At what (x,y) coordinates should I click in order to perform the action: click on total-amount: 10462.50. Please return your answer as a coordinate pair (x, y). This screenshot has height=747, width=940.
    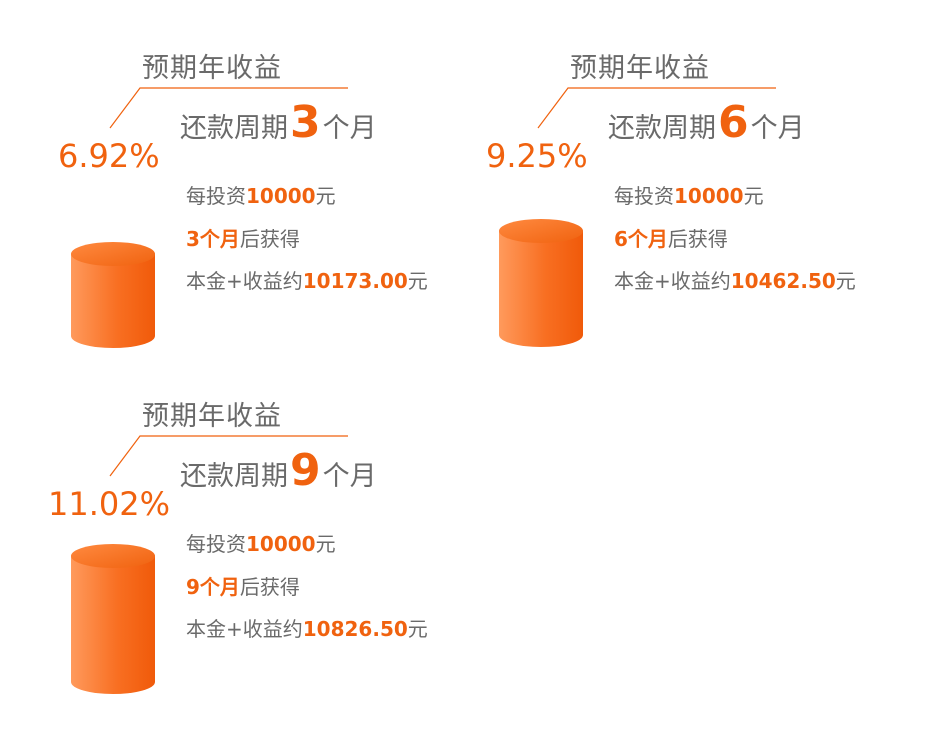
    Looking at the image, I should click on (783, 281).